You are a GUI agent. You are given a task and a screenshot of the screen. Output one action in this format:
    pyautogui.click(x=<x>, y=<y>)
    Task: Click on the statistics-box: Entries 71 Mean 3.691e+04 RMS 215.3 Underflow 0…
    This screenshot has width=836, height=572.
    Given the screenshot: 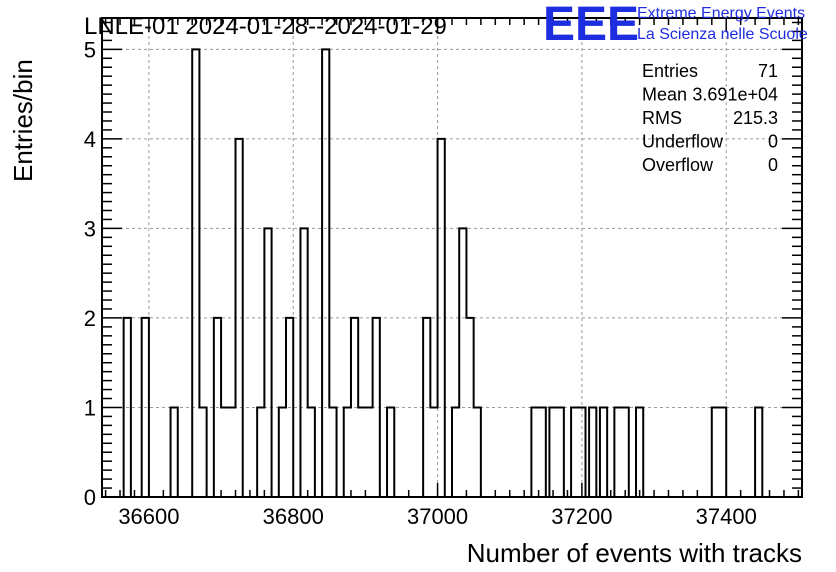 What is the action you would take?
    pyautogui.click(x=710, y=118)
    